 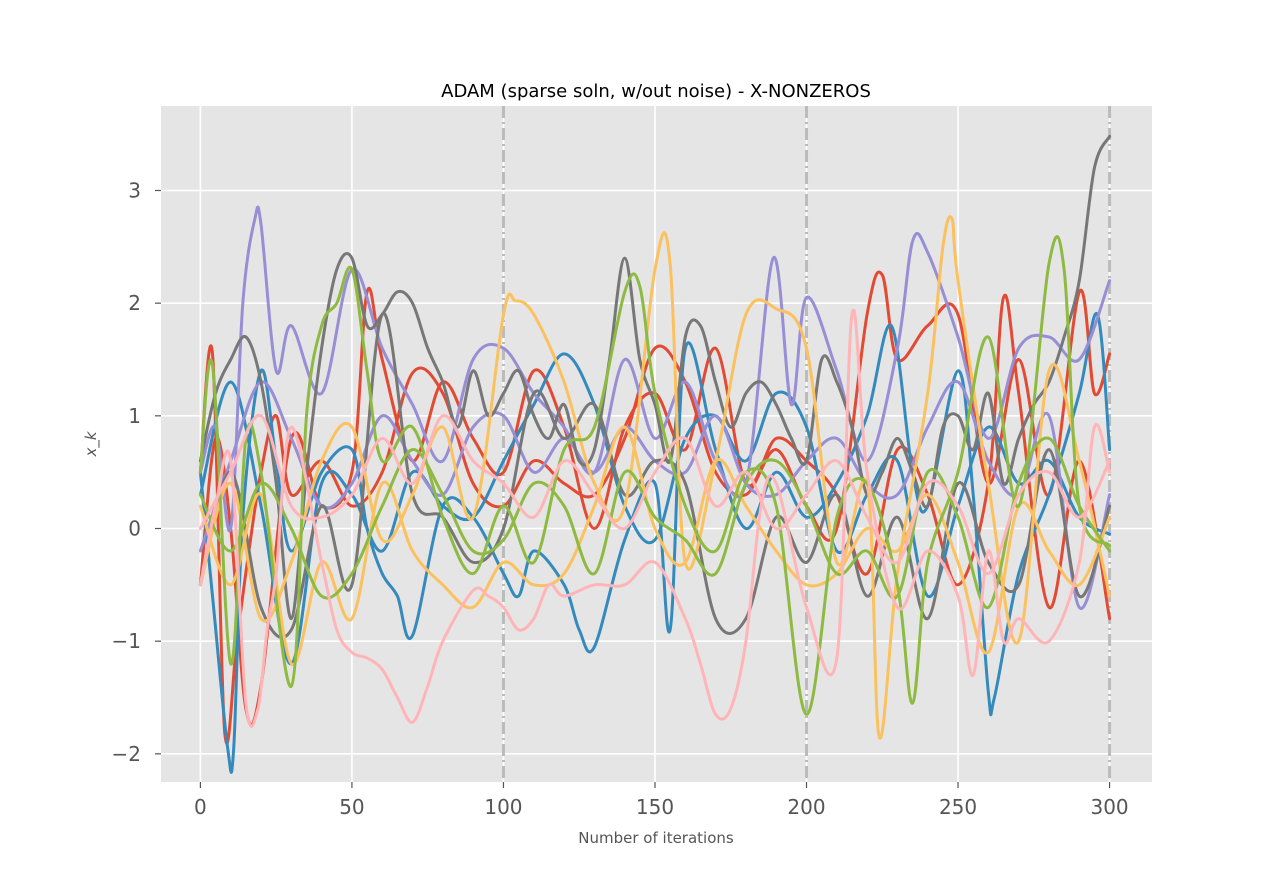 What do you see at coordinates (126, 641) in the screenshot?
I see `y-tick-label-1: −1` at bounding box center [126, 641].